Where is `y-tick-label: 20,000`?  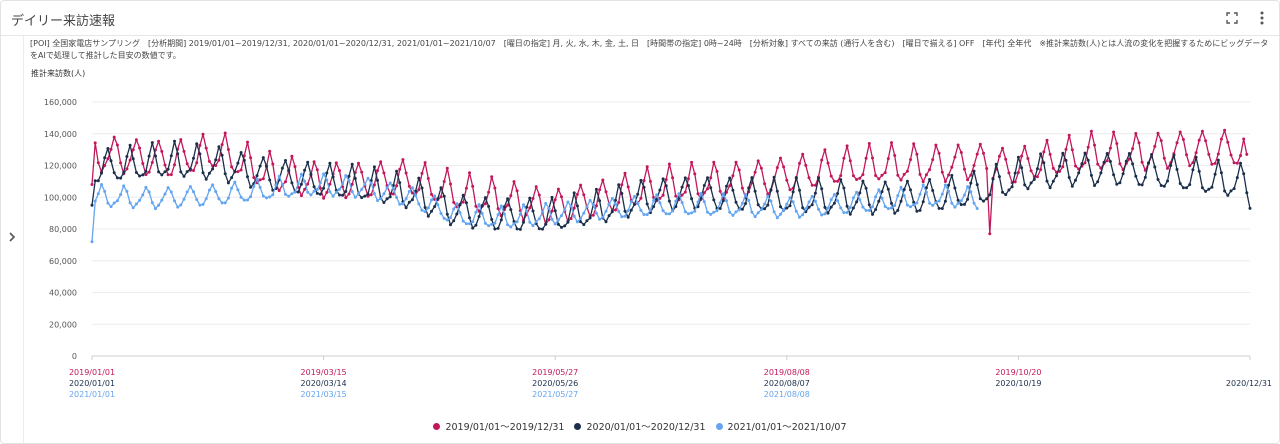
y-tick-label: 20,000 is located at coordinates (63, 324).